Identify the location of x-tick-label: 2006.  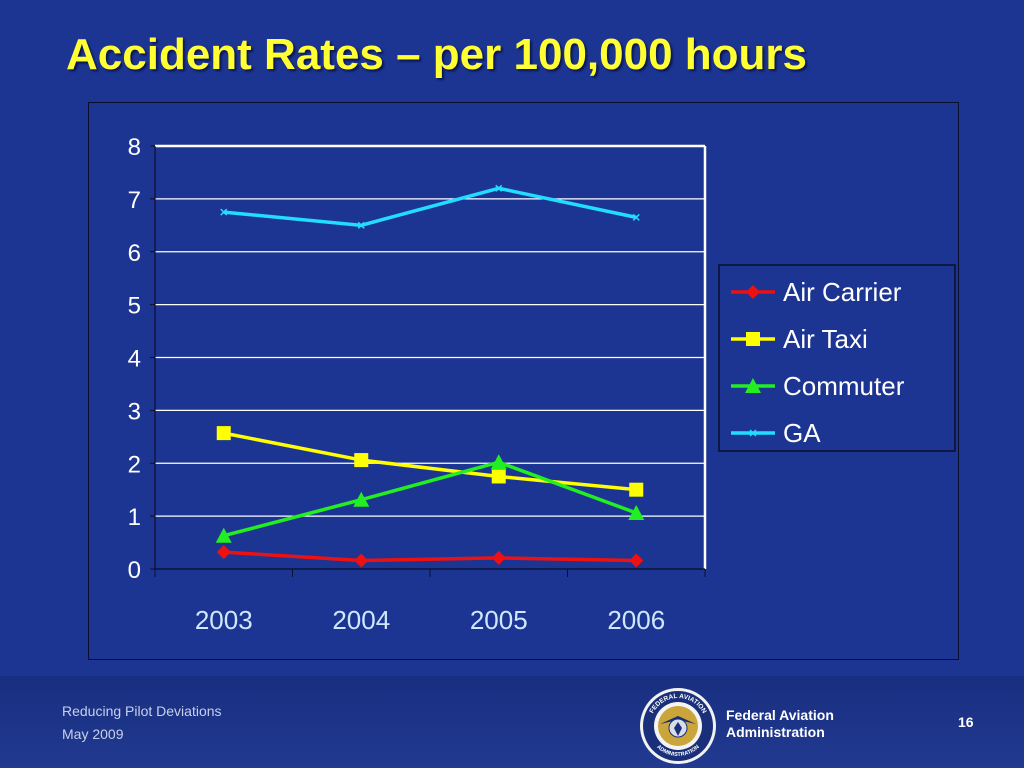
(636, 620).